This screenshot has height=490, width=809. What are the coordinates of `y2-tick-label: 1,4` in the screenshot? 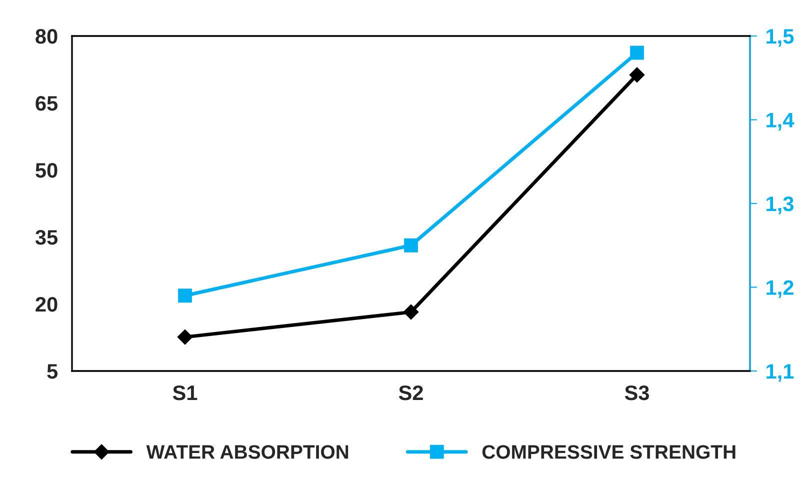 It's located at (780, 121).